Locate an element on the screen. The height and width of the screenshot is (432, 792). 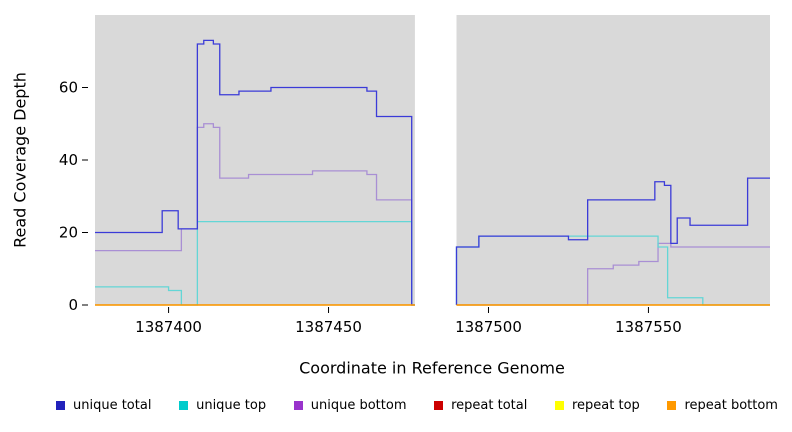
x-tick-label: 1387550 is located at coordinates (648, 327).